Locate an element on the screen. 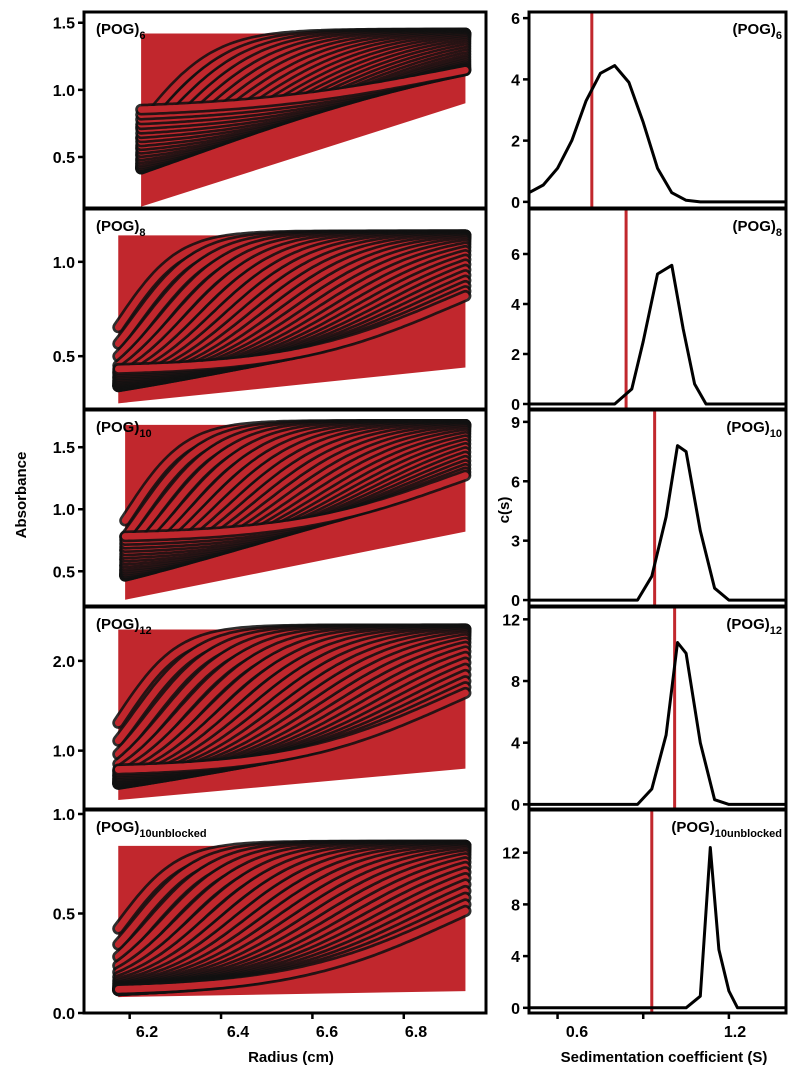  right-panel-3-frame is located at coordinates (657, 708).